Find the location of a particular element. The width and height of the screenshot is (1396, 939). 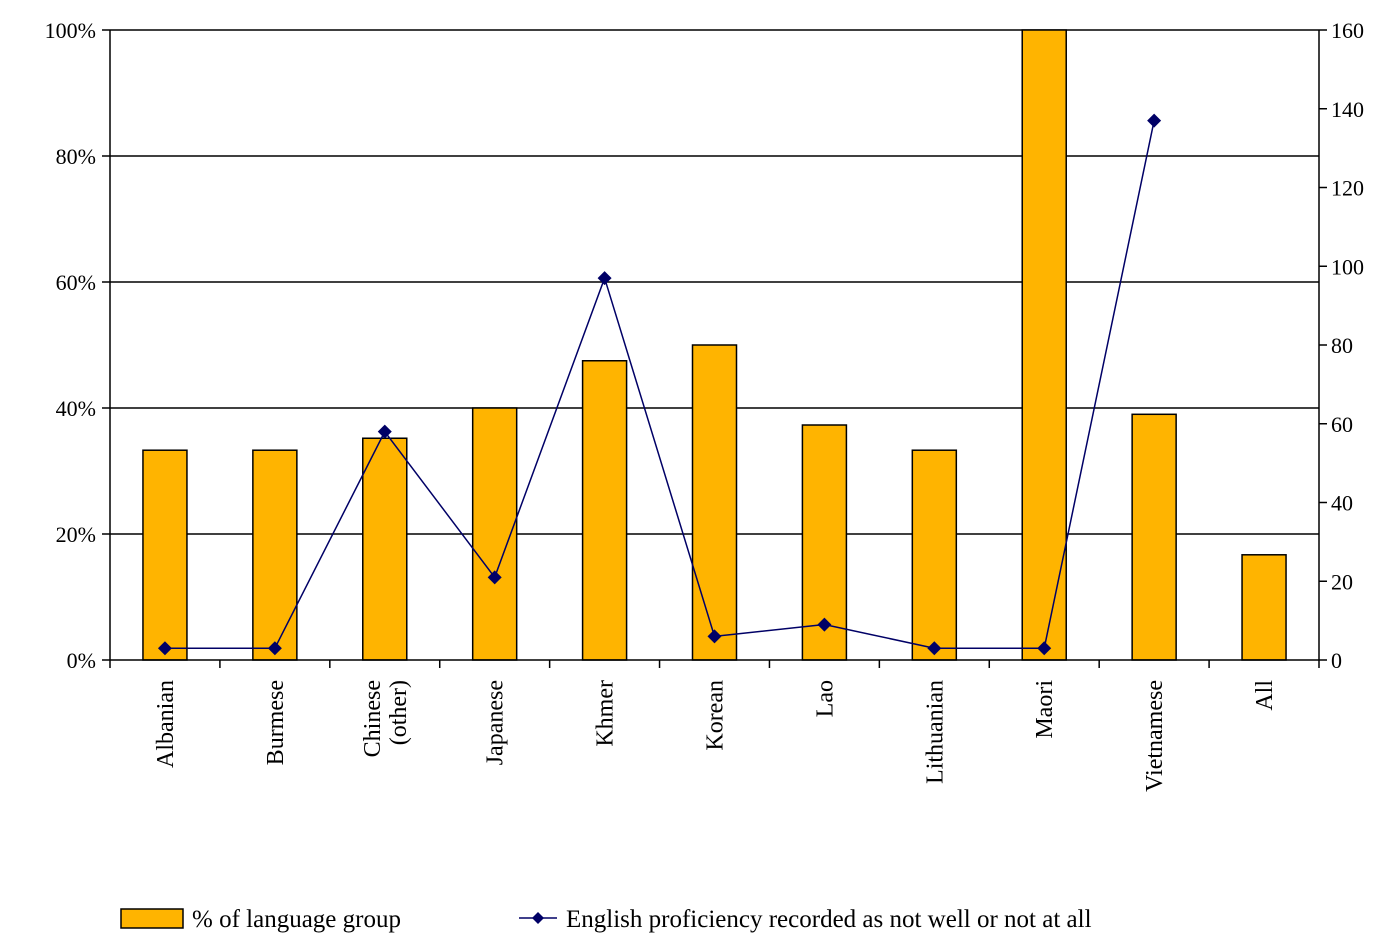

category-label-line: Chinese is located at coordinates (373, 718).